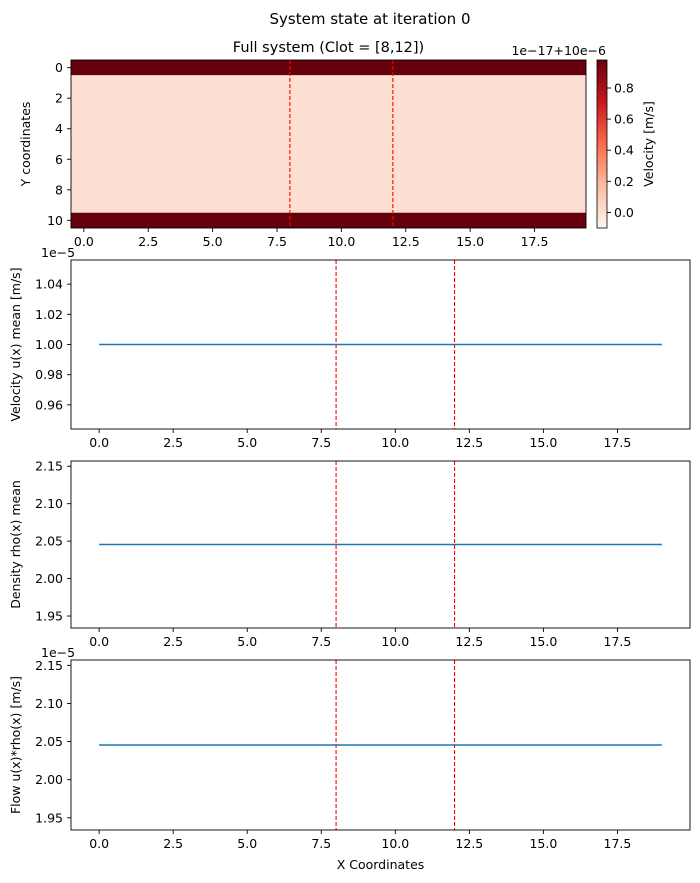 The image size is (700, 883). I want to click on y-tick-label: 2, so click(59, 98).